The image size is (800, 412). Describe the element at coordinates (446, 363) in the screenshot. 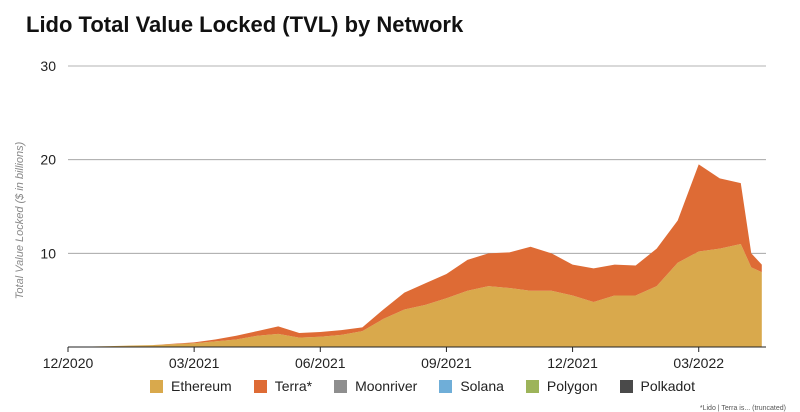

I see `x-tick-label-3: 09/2021` at that location.